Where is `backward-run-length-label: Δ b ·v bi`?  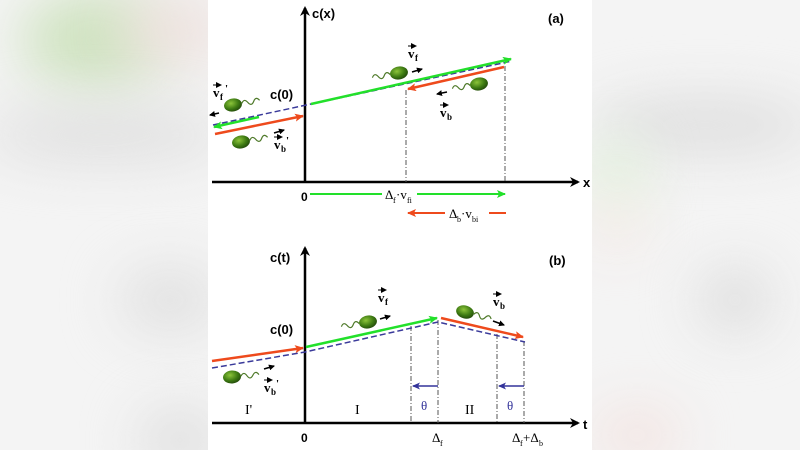 backward-run-length-label: Δ b ·v bi is located at coordinates (464, 215).